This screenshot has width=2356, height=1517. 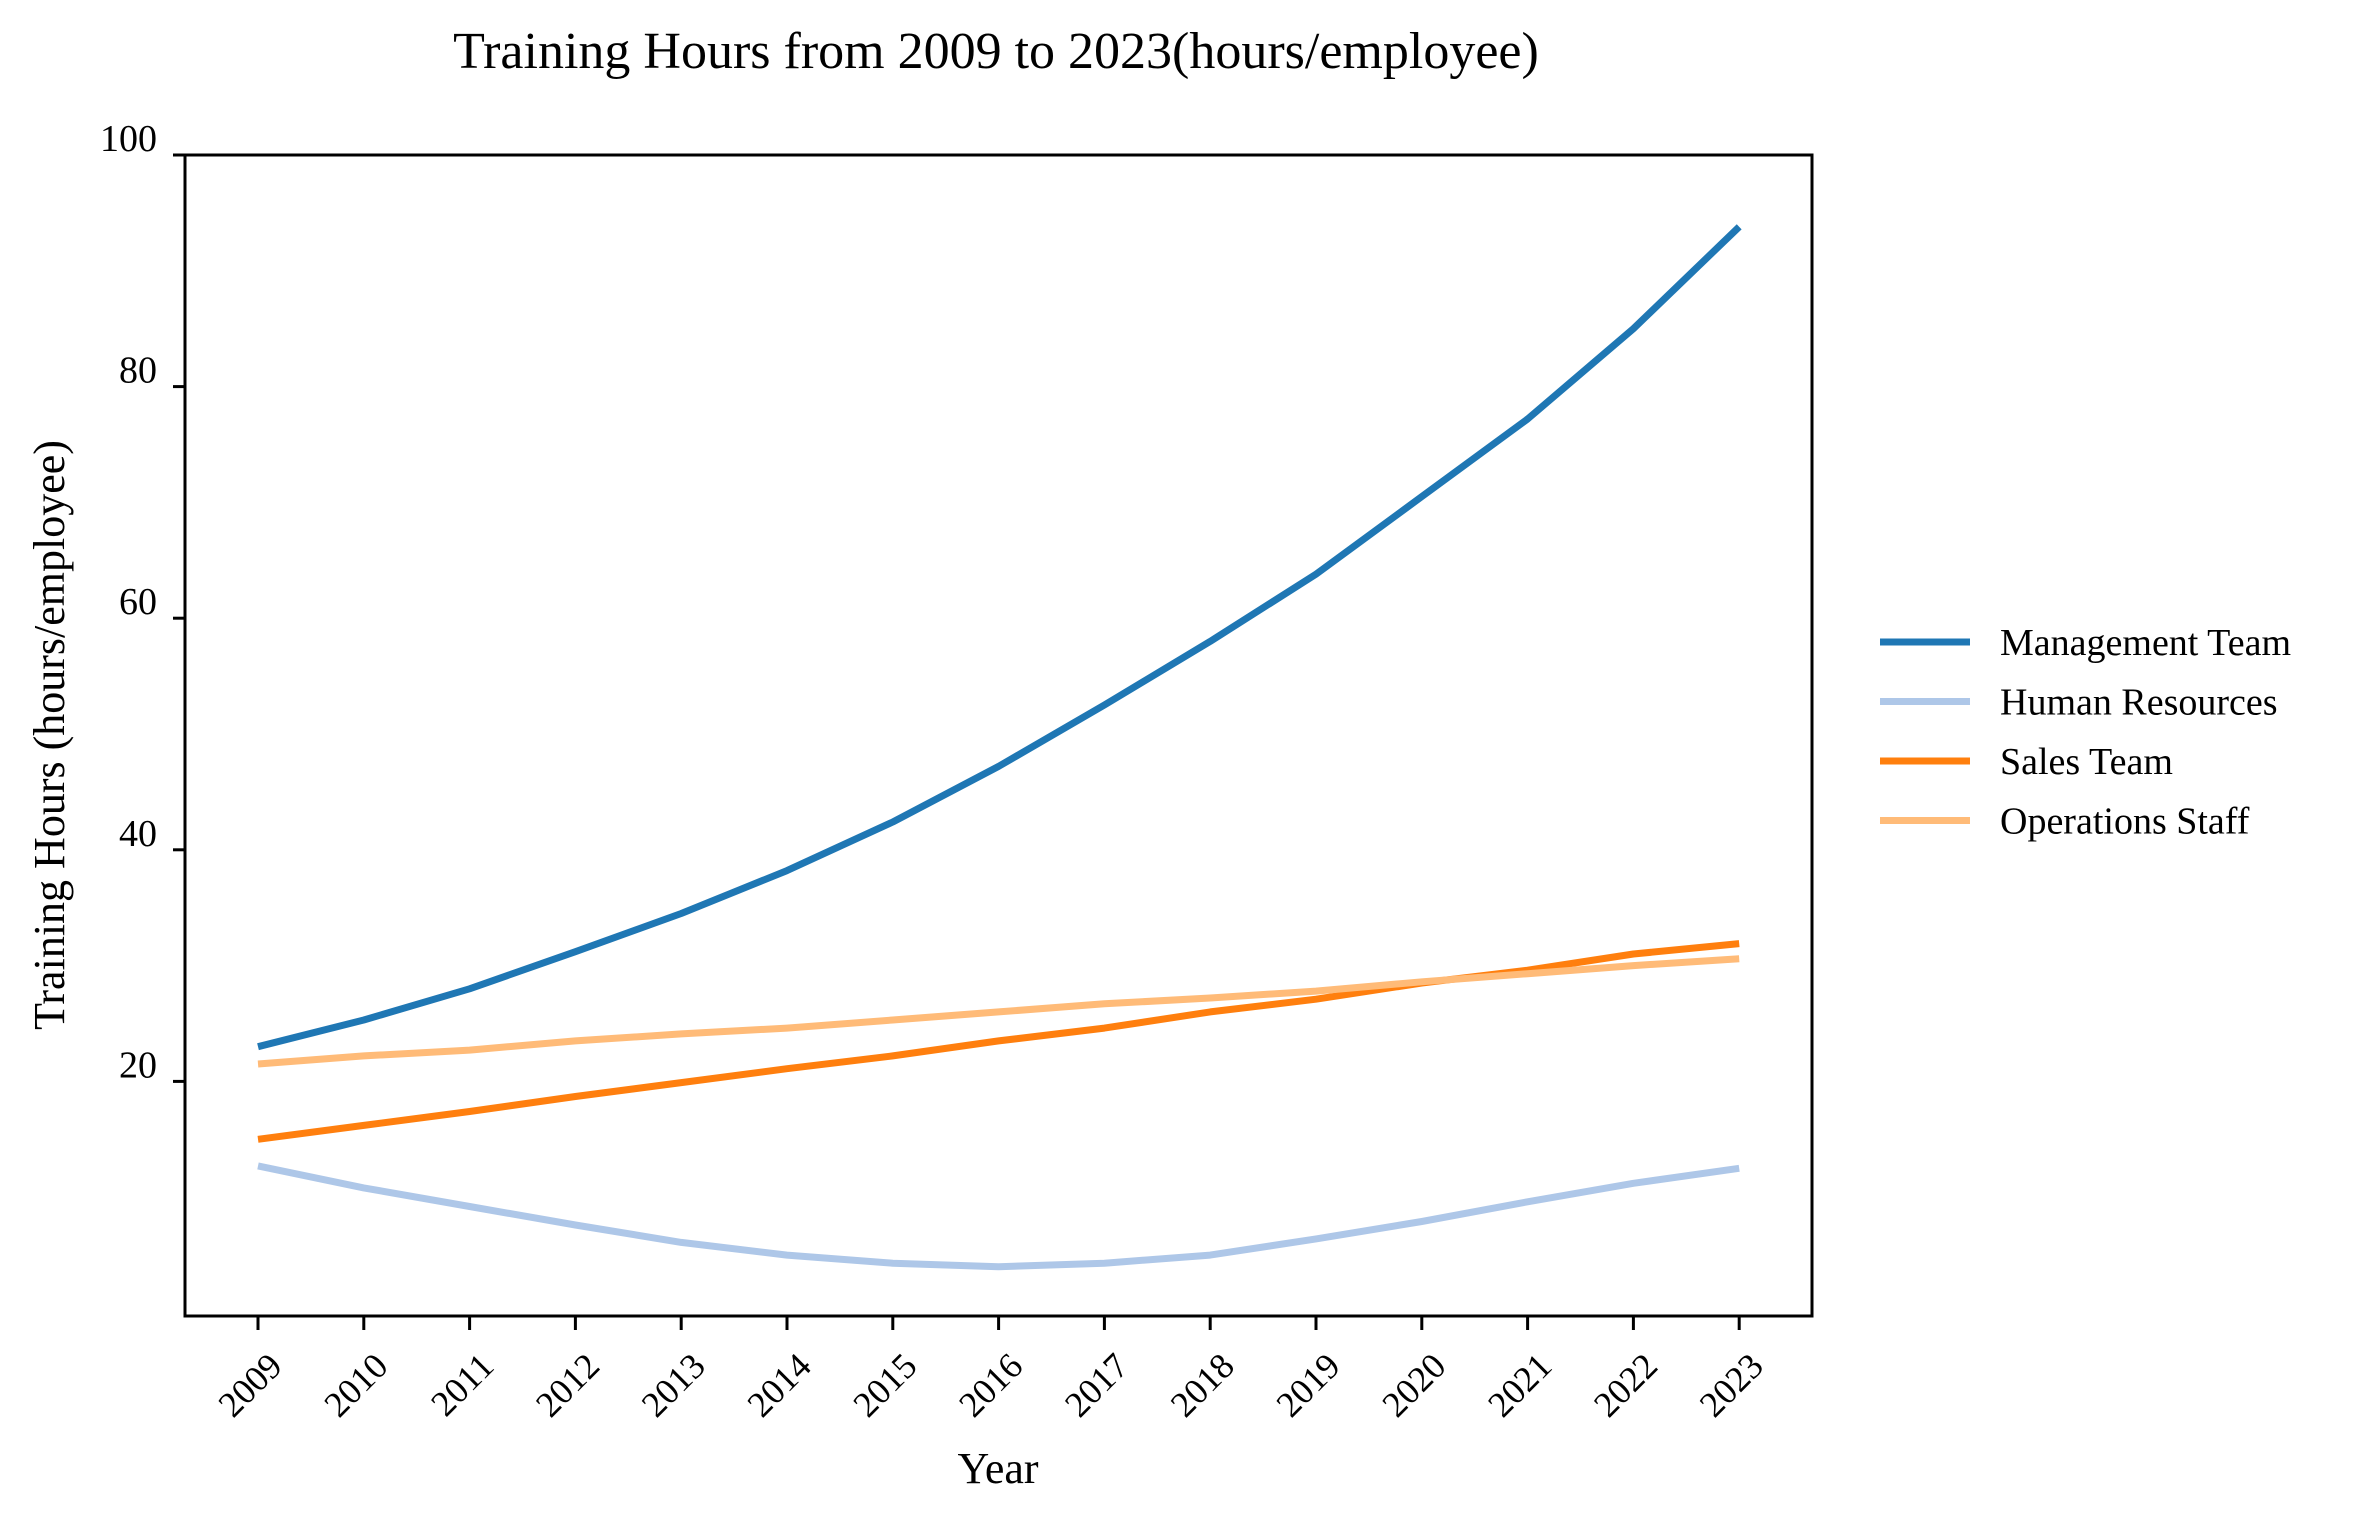 What do you see at coordinates (2125, 822) in the screenshot?
I see `legend-label: Operations Staff` at bounding box center [2125, 822].